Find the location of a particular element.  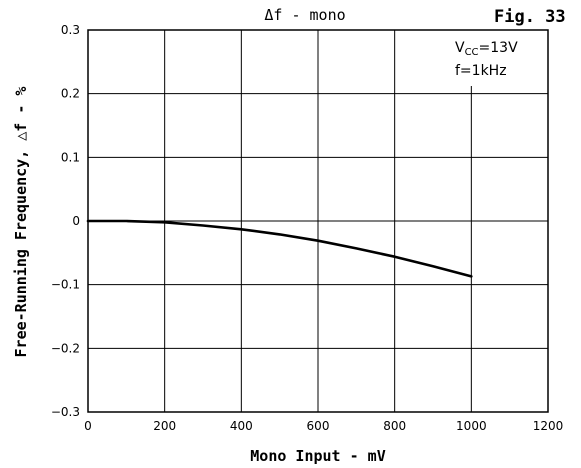

figure-label: Fig. 33 is located at coordinates (530, 17).